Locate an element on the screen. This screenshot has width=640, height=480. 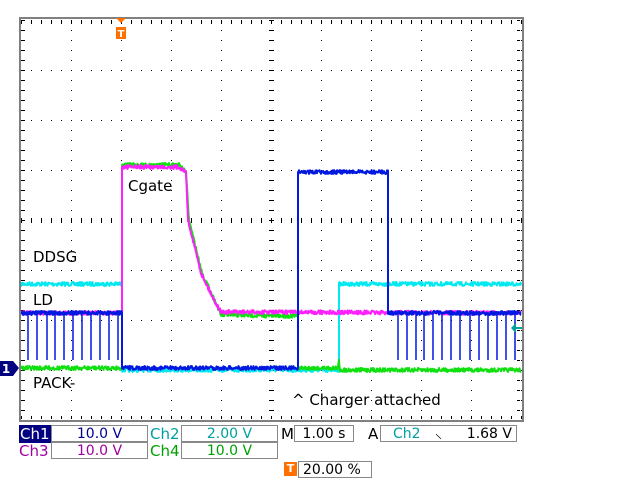
ch1-label: Ch1 is located at coordinates (35, 434).